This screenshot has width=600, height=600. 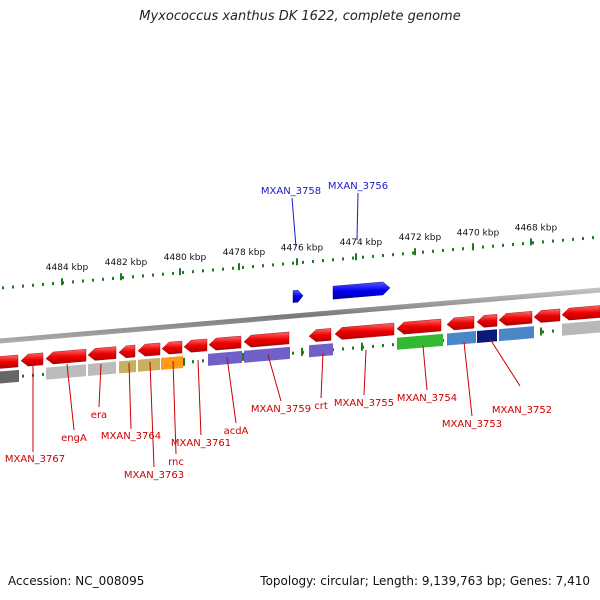 I want to click on reverse-gene-label: engA, so click(x=74, y=438).